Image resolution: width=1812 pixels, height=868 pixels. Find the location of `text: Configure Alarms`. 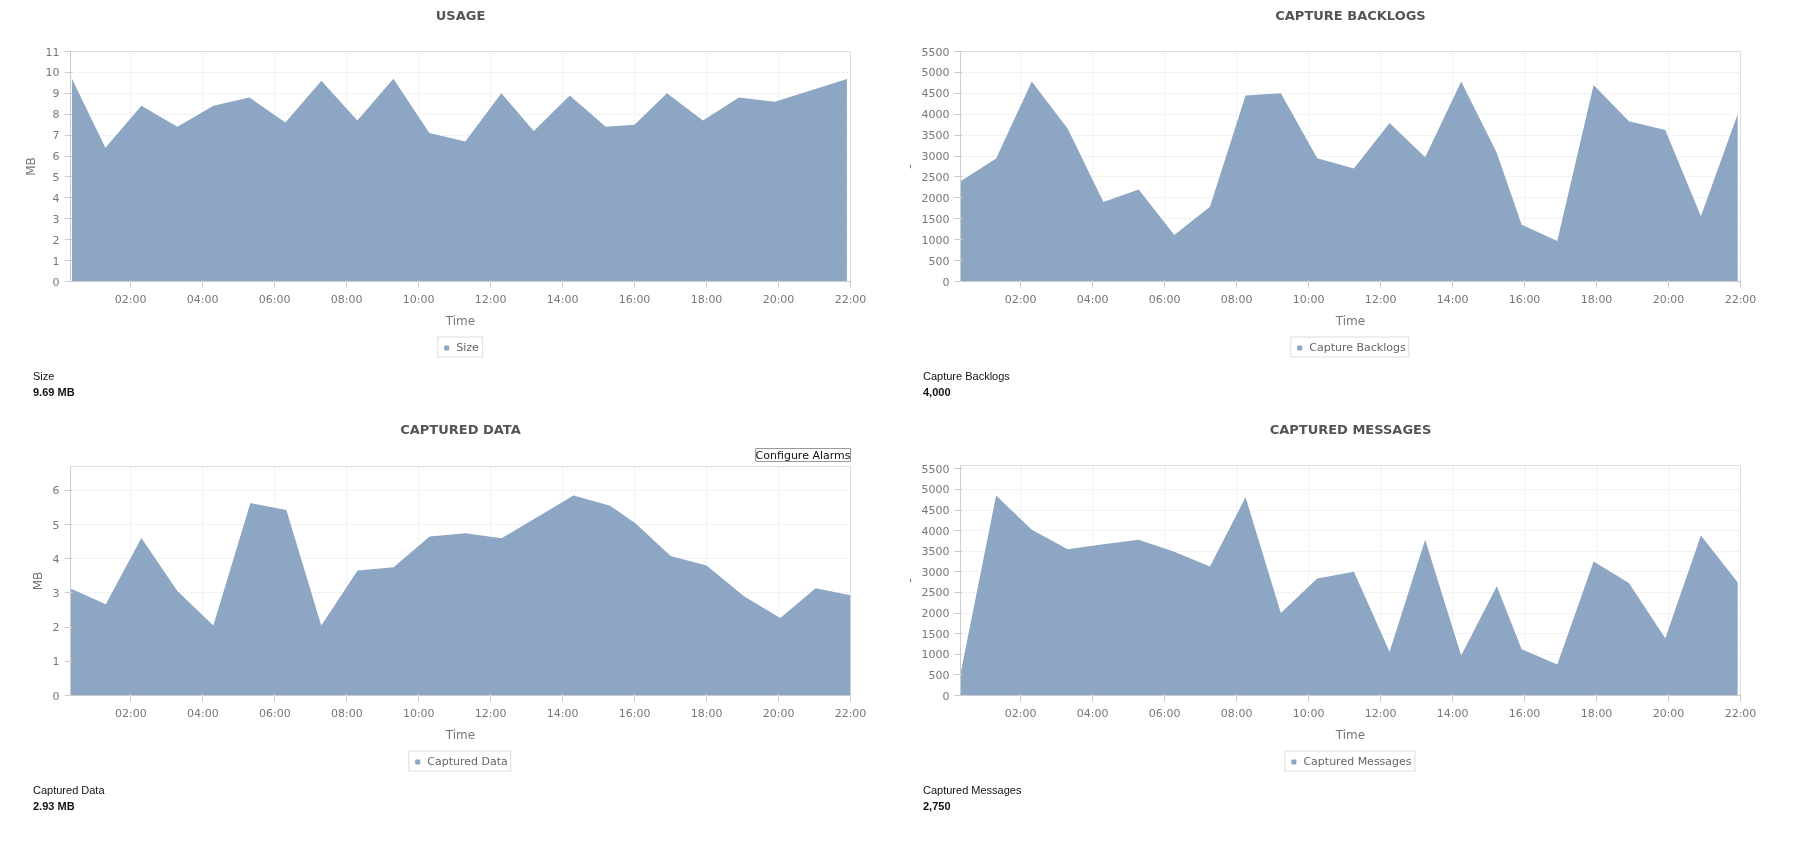

text: Configure Alarms is located at coordinates (803, 455).